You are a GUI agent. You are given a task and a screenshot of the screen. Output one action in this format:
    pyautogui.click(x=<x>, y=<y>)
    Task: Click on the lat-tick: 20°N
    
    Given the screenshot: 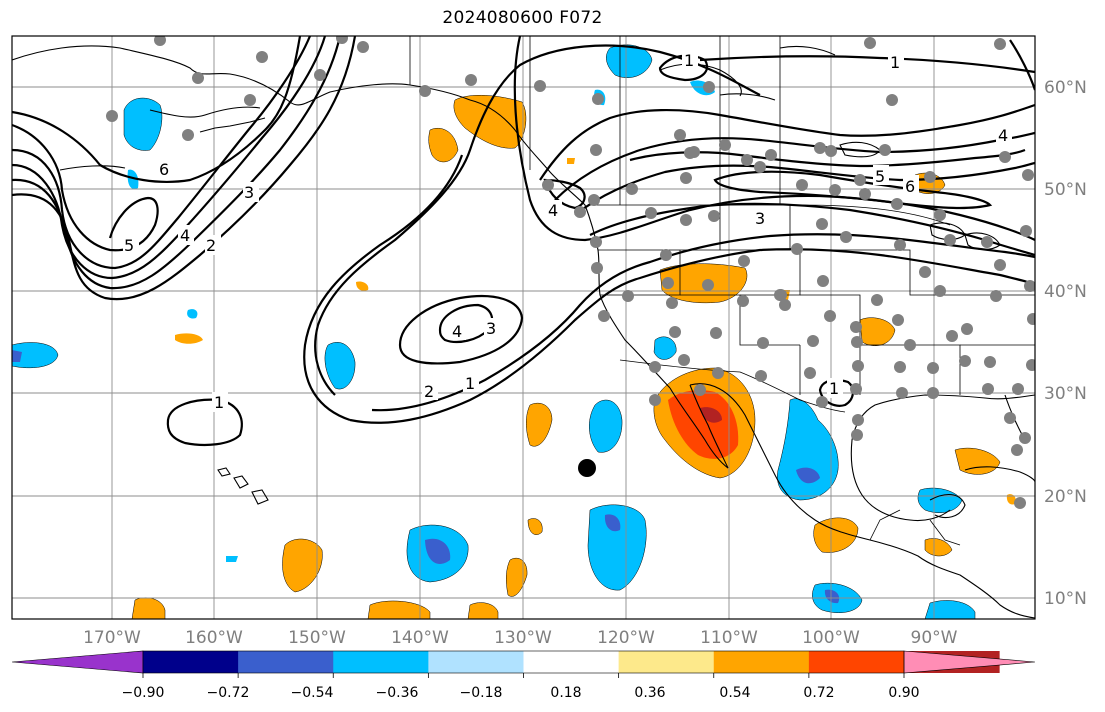 What is the action you would take?
    pyautogui.click(x=1065, y=497)
    